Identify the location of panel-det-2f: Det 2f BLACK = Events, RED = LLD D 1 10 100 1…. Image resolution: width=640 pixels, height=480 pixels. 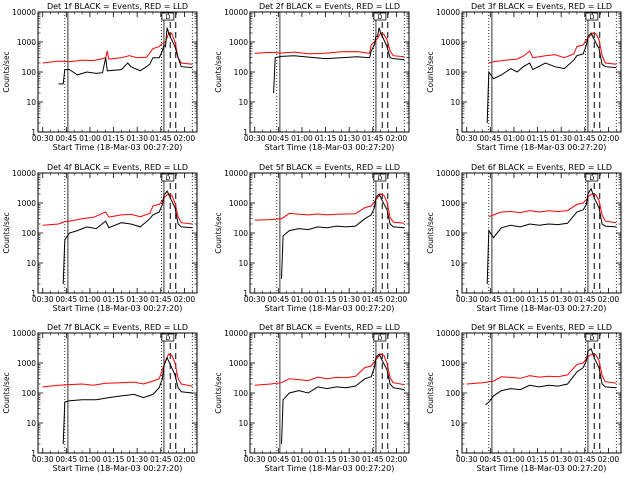
(312, 77).